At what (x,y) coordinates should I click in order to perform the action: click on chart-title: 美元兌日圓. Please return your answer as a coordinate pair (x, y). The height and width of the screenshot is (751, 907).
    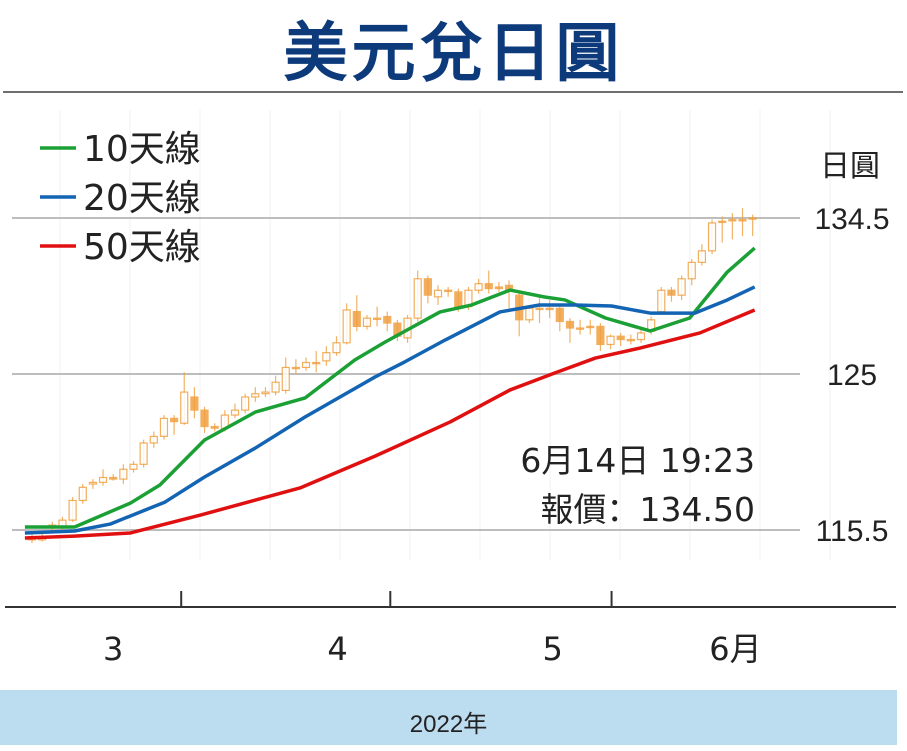
    Looking at the image, I should click on (453, 54).